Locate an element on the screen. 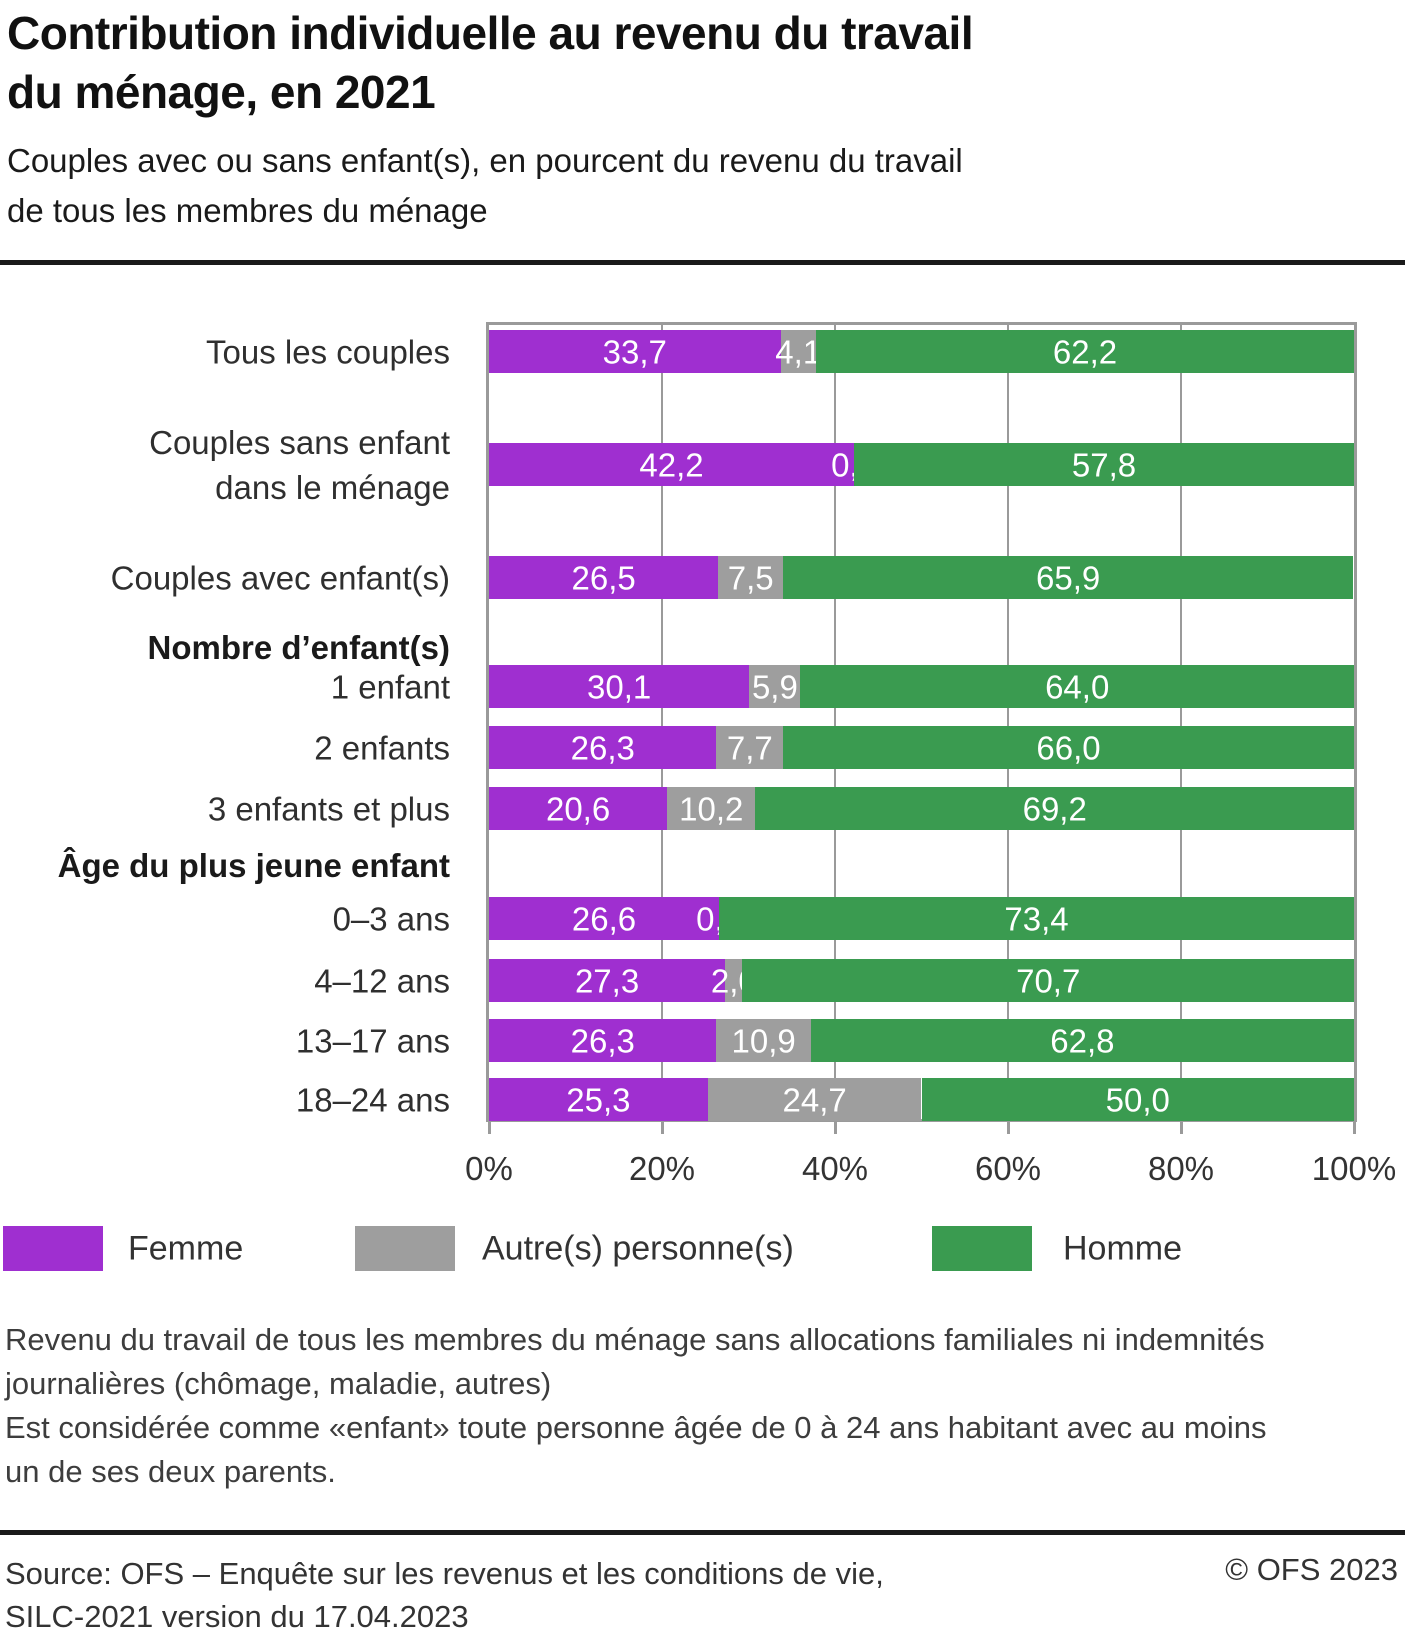 This screenshot has height=1639, width=1405. bar-value-label: 10,2 is located at coordinates (711, 808).